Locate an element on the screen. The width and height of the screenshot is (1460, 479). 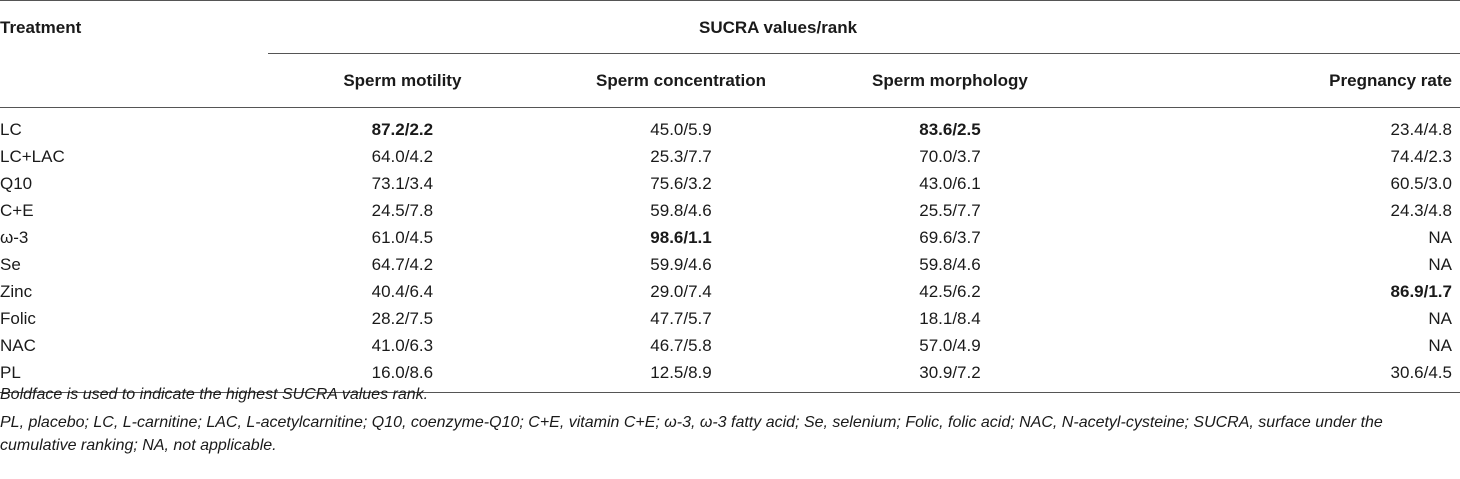
cell-value: 64.7/4.2 is located at coordinates (402, 264).